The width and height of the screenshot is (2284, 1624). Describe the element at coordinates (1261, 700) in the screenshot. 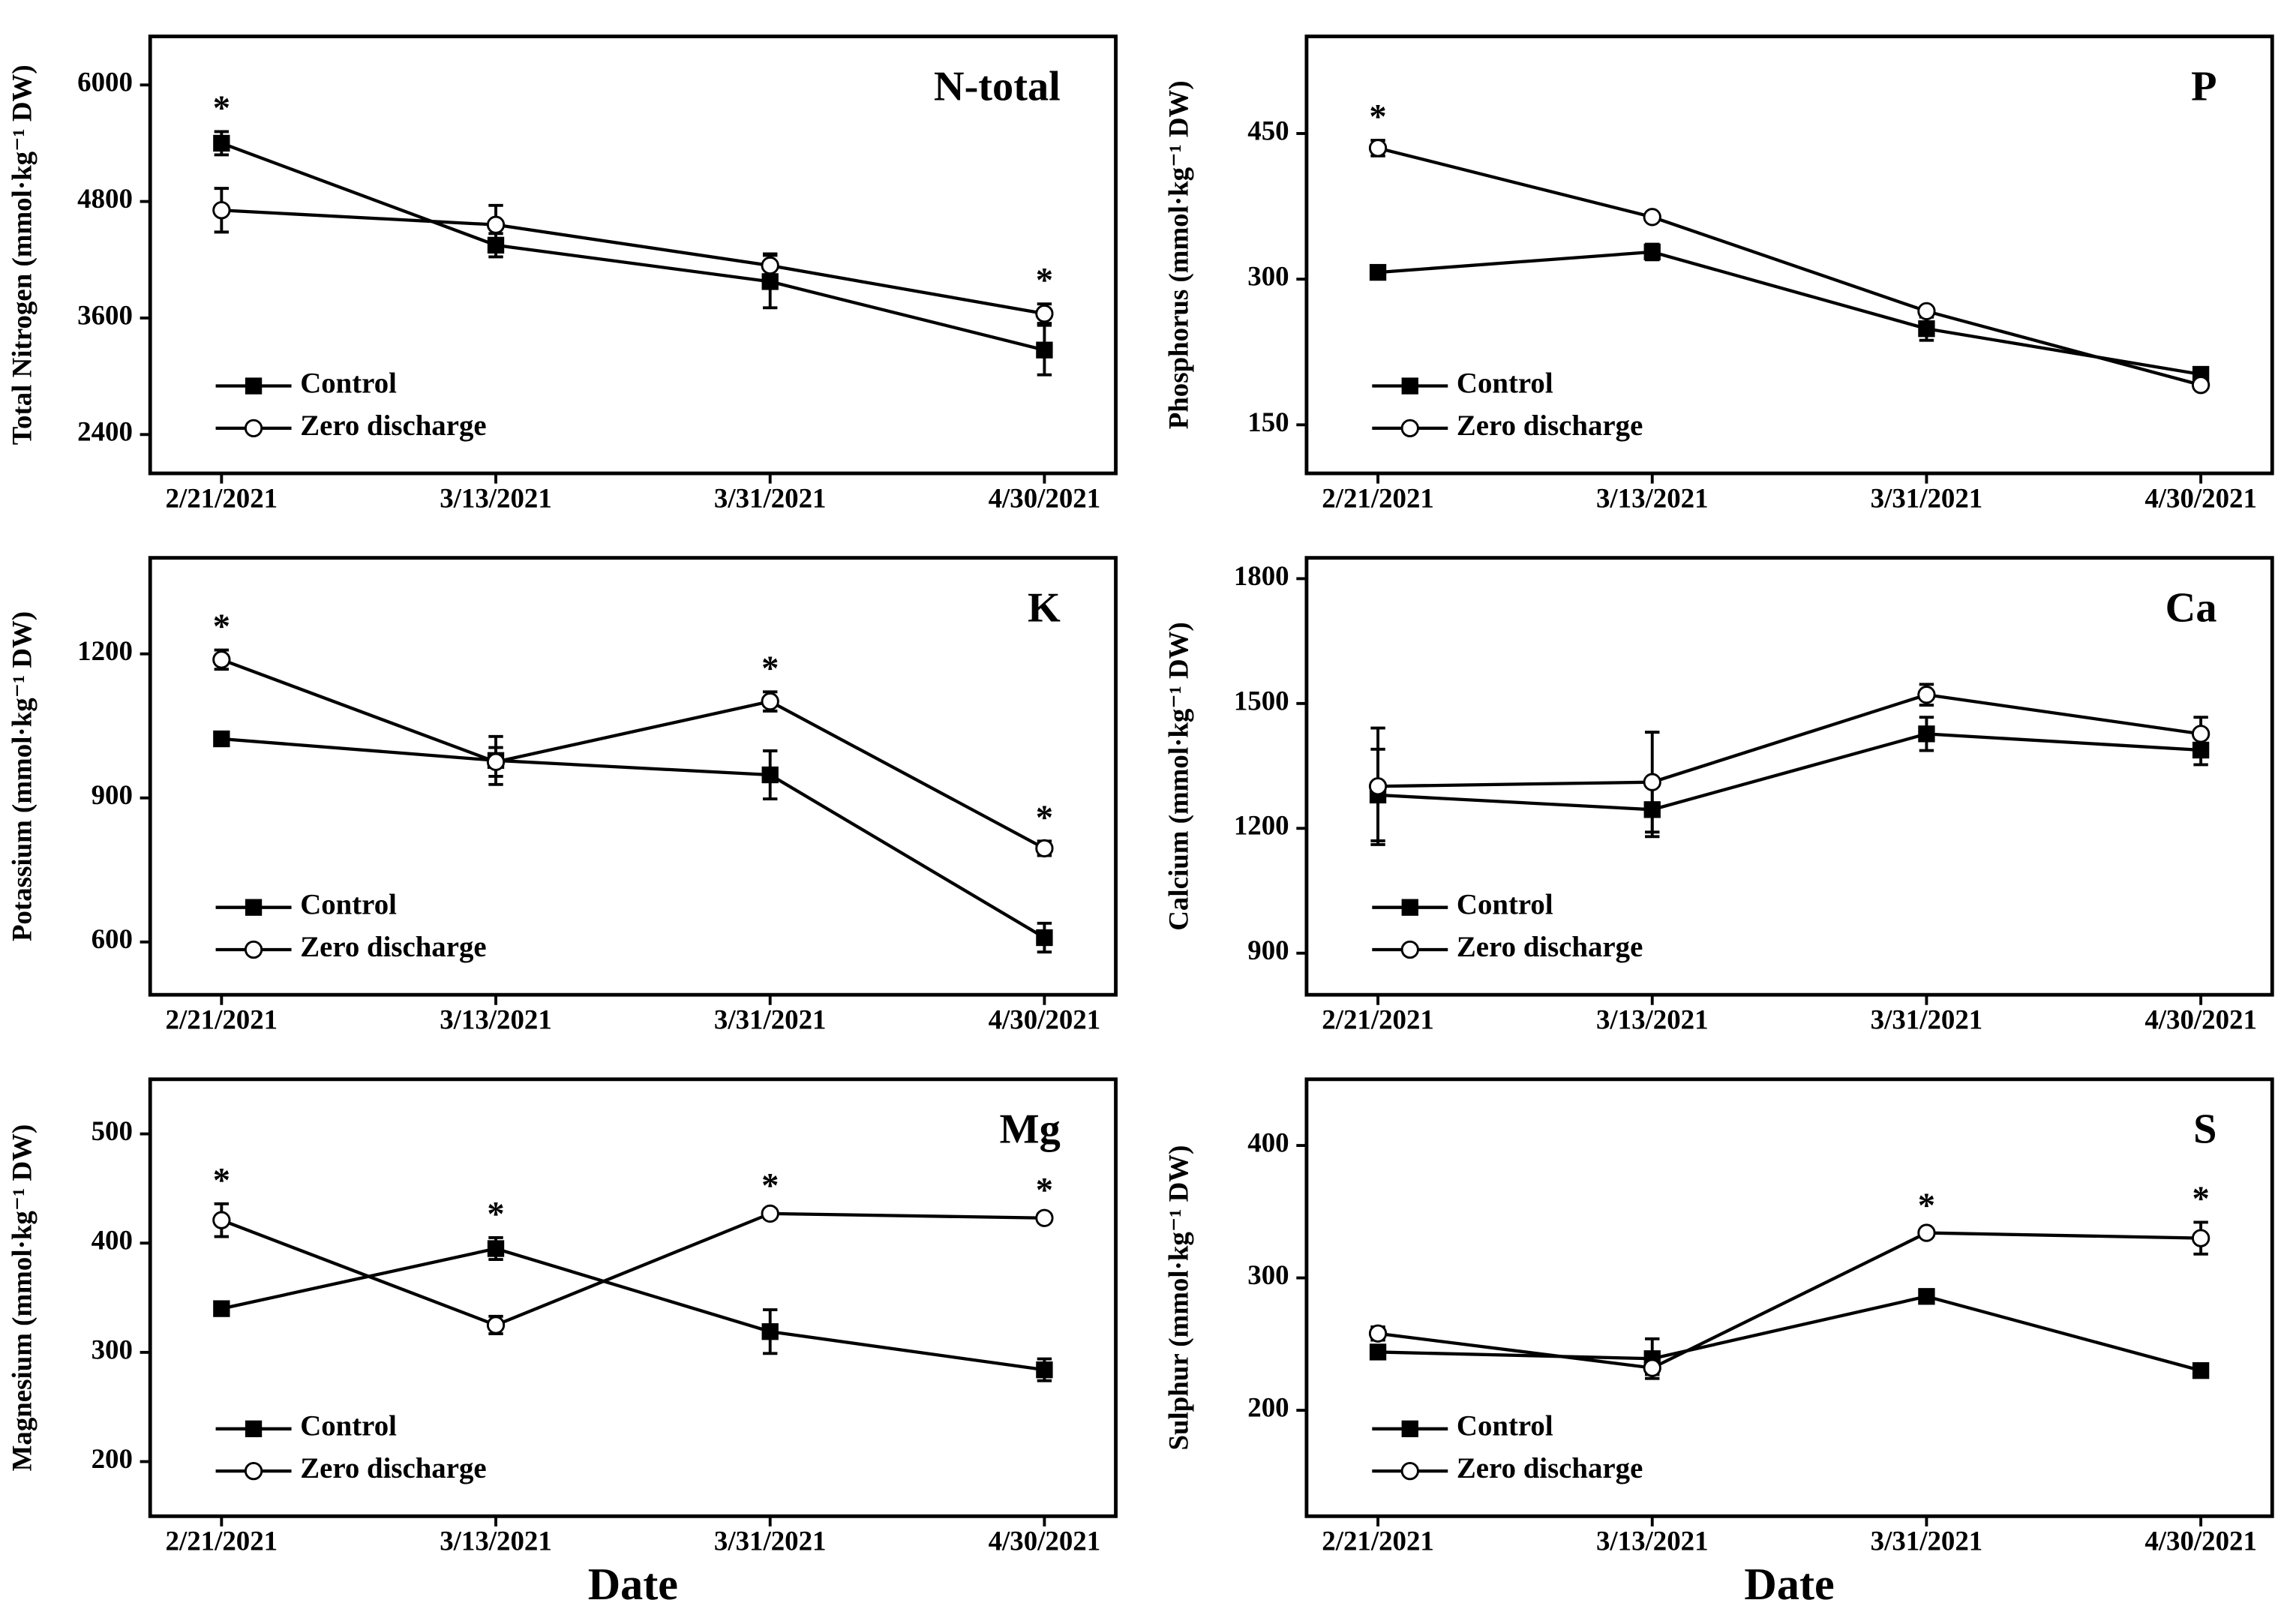

I see `y-tick-label: 1500` at that location.